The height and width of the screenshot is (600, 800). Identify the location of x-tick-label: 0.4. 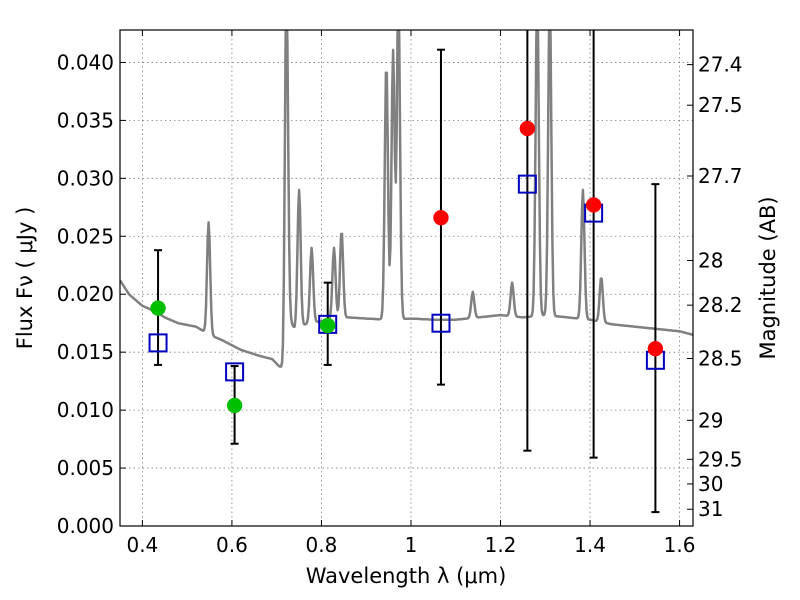
(142, 545).